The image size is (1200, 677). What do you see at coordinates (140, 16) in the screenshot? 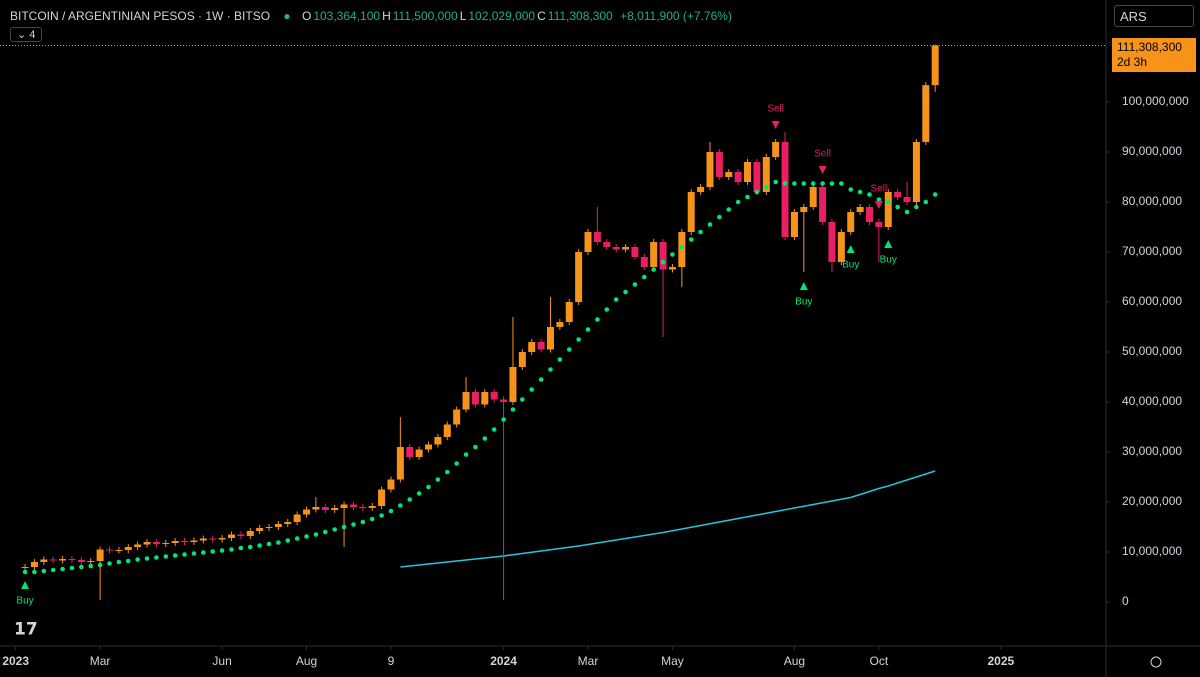
I see `symbol-title: BITCOIN / ARGENTINIAN PESOS · 1W · BITSO` at bounding box center [140, 16].